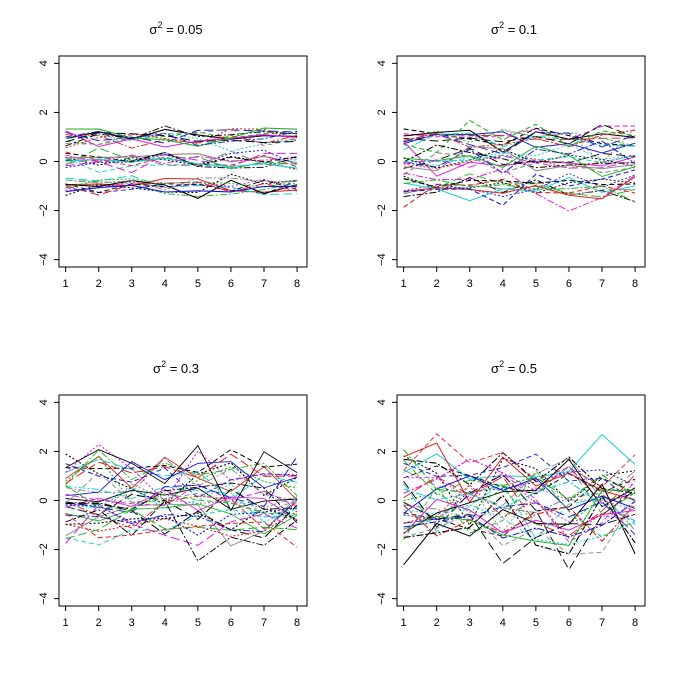  What do you see at coordinates (536, 623) in the screenshot?
I see `x-tick-label: 5` at bounding box center [536, 623].